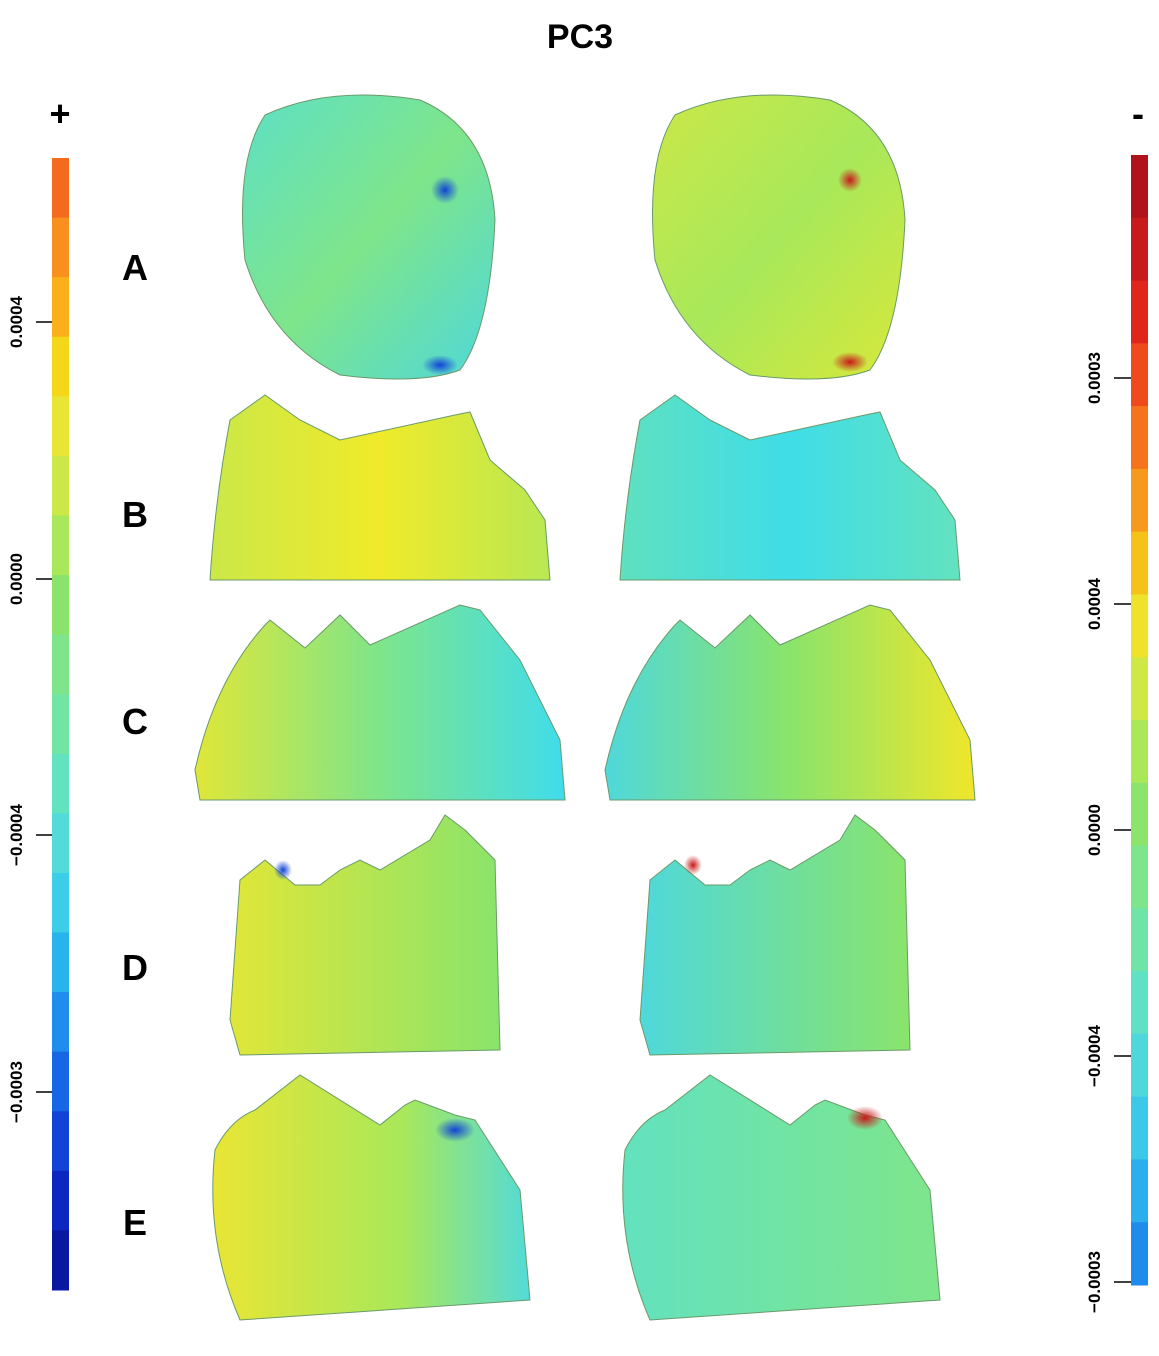  What do you see at coordinates (135, 267) in the screenshot?
I see `row-label: A` at bounding box center [135, 267].